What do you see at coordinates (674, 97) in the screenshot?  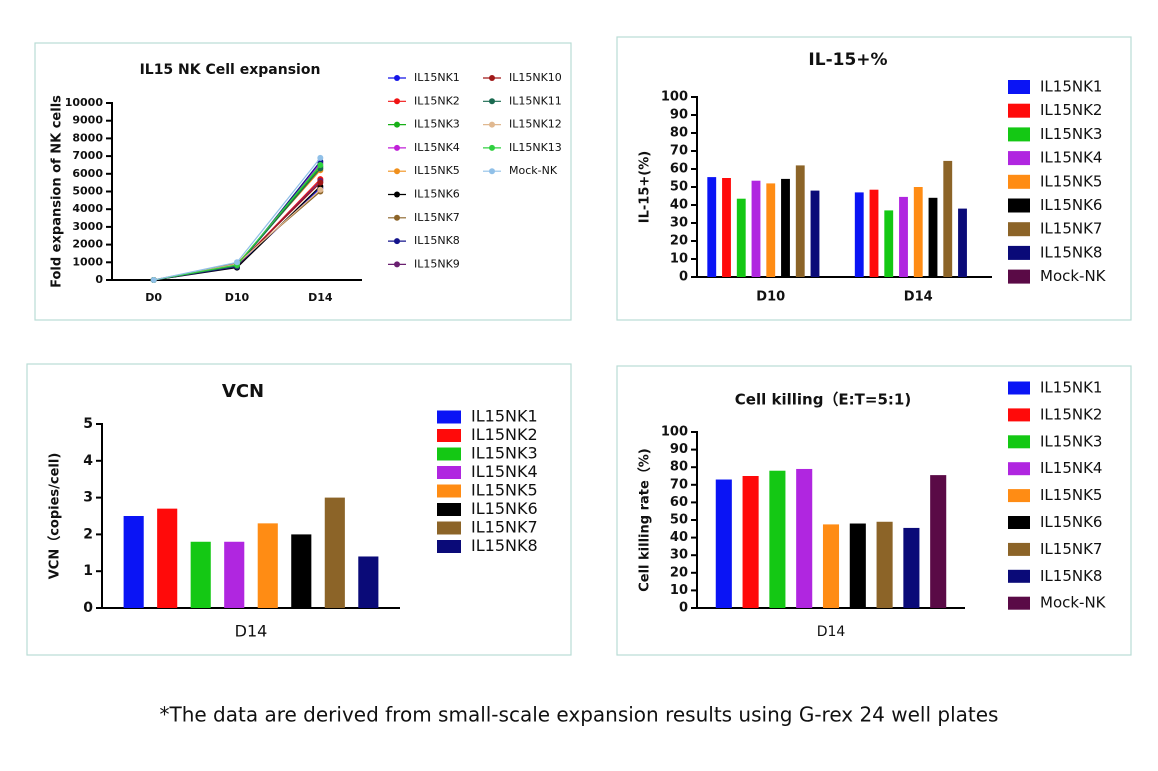 I see `y-tick-label: 100` at bounding box center [674, 97].